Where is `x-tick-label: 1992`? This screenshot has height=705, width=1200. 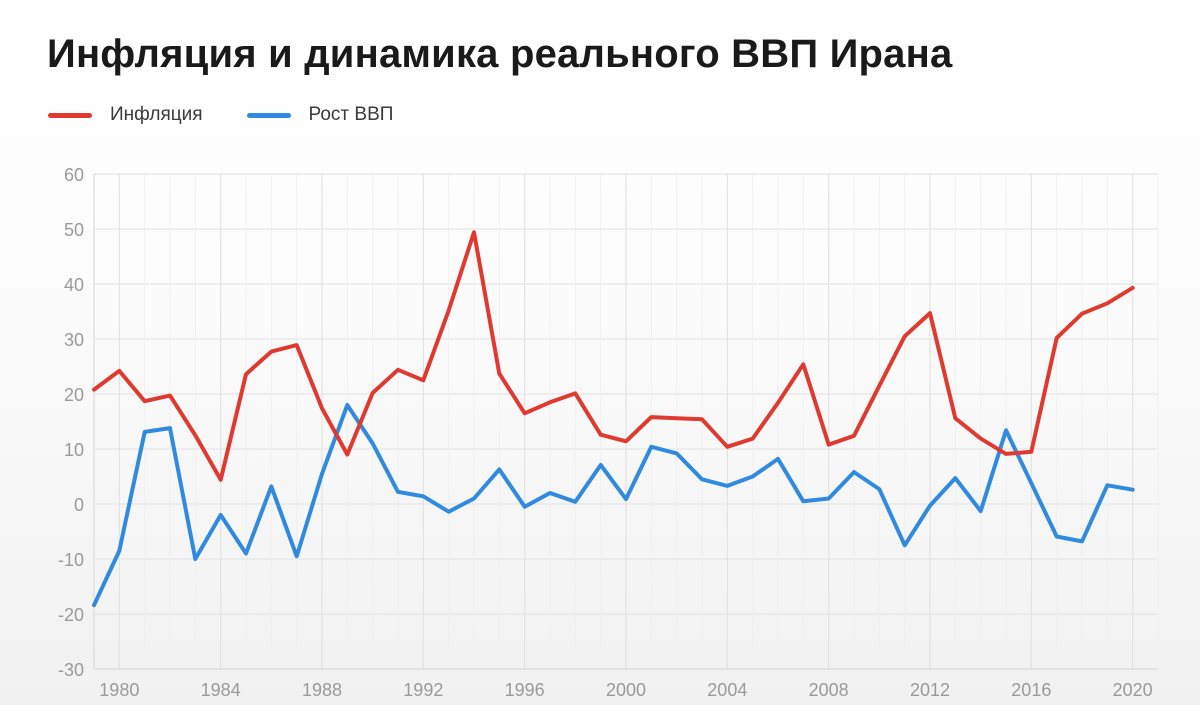 x-tick-label: 1992 is located at coordinates (423, 690).